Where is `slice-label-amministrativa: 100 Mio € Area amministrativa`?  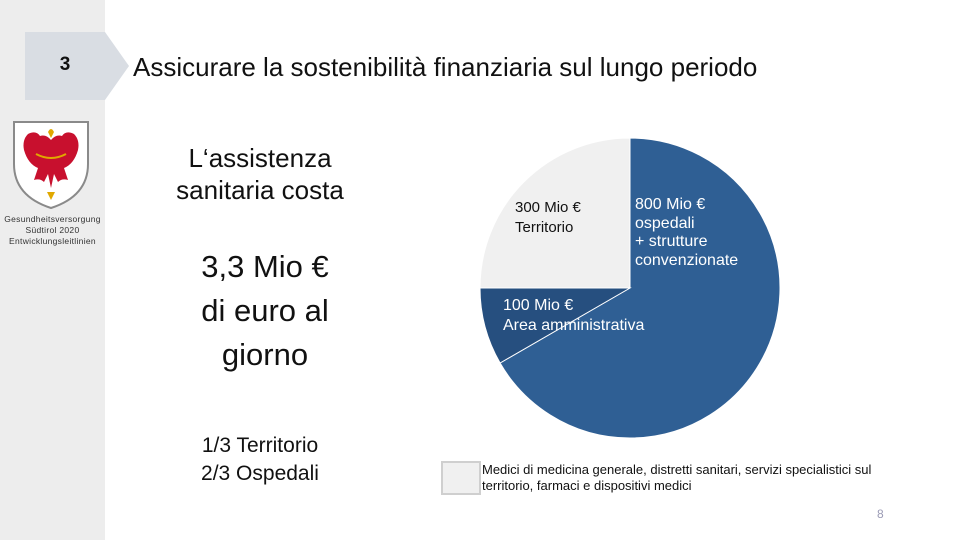
slice-label-amministrativa: 100 Mio € Area amministrativa is located at coordinates (573, 316).